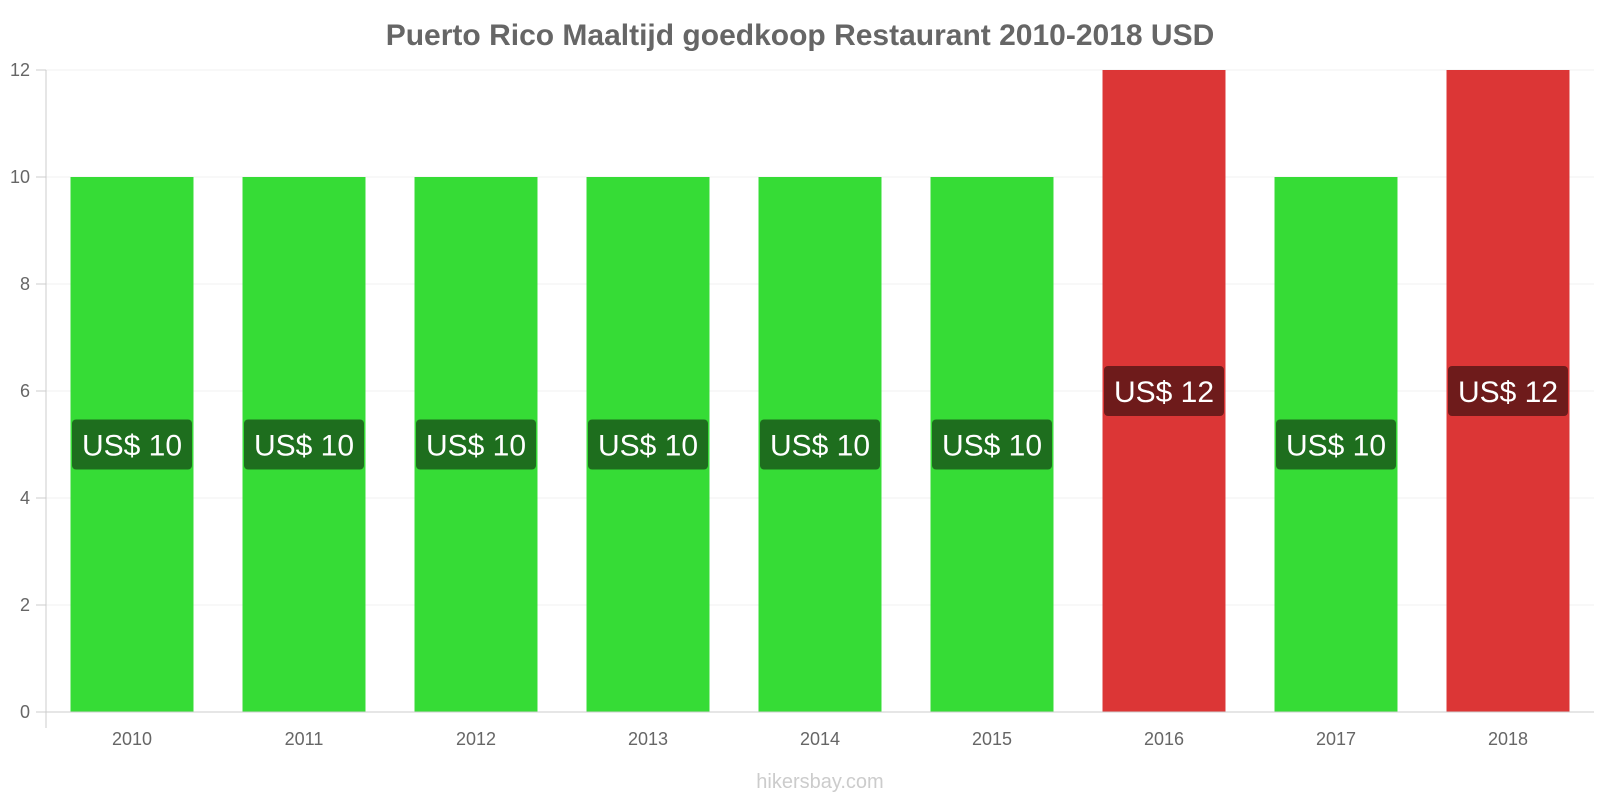 The height and width of the screenshot is (800, 1600). What do you see at coordinates (1336, 739) in the screenshot?
I see `x-tick-label: 2017` at bounding box center [1336, 739].